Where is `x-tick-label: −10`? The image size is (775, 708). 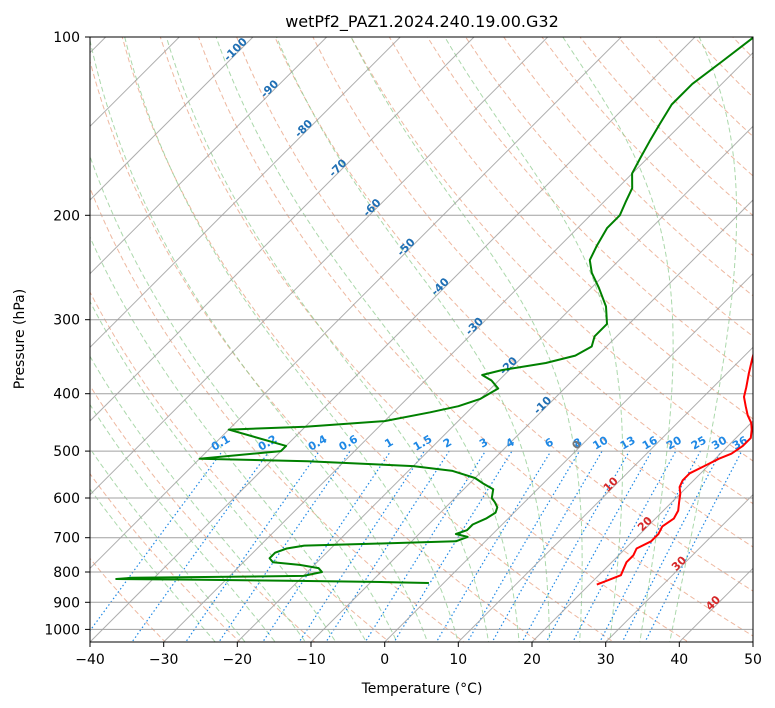
x-tick-label: −10 is located at coordinates (311, 660).